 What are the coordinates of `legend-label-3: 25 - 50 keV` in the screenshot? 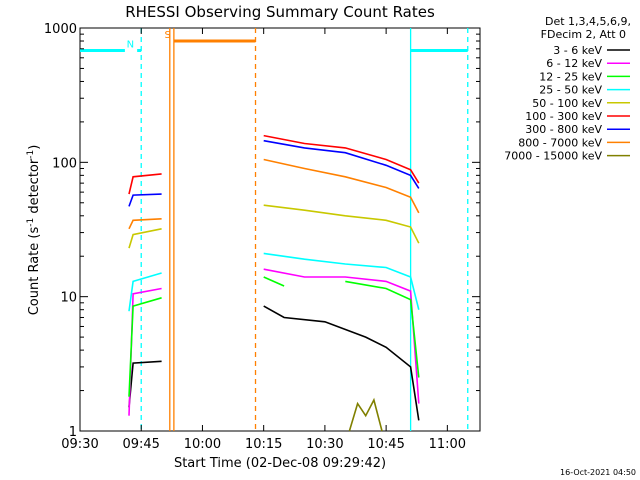 It's located at (570, 90).